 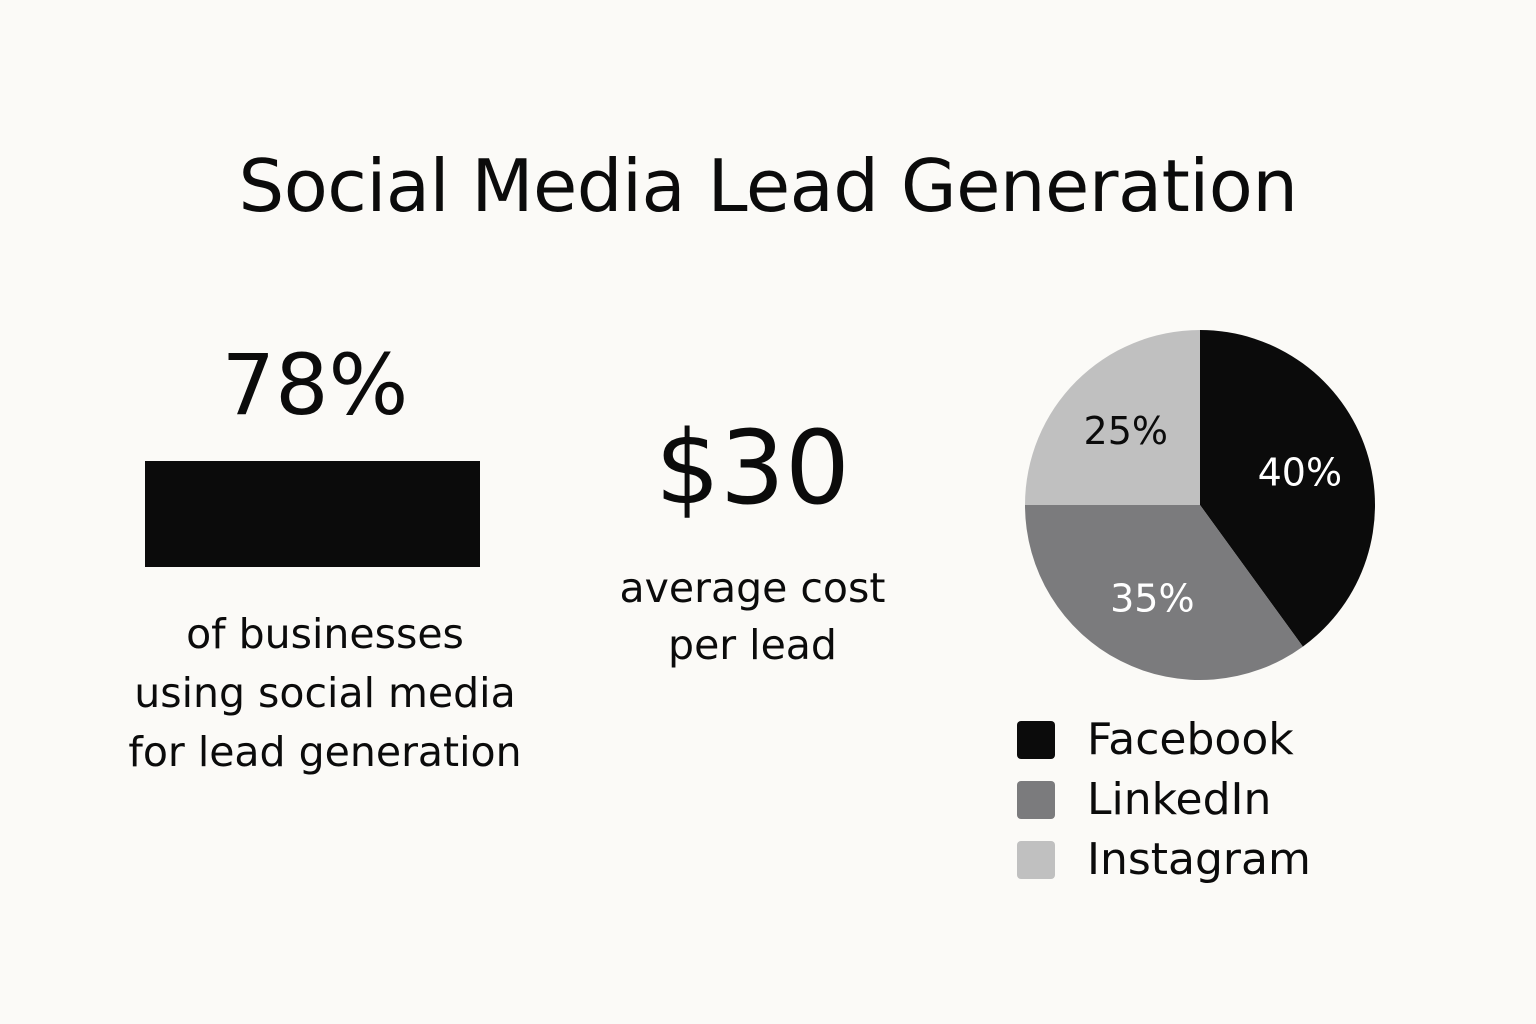 I want to click on page-title: Social Media Lead Generation, so click(x=768, y=186).